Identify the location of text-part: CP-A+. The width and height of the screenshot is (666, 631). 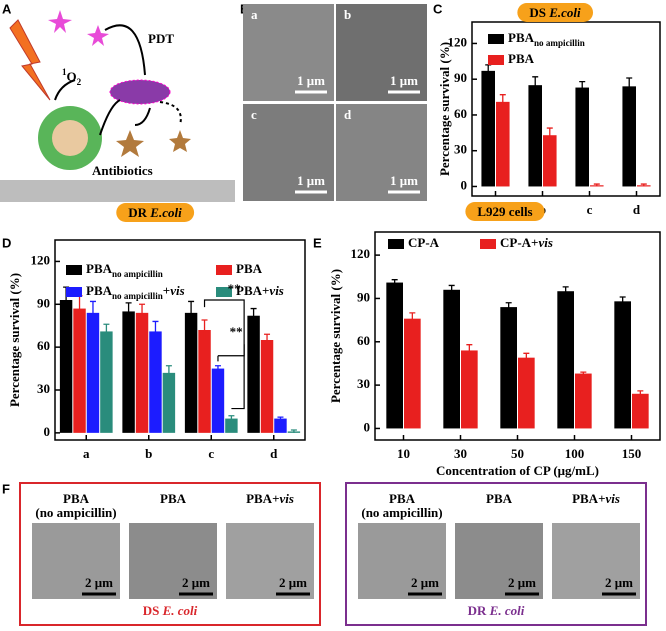
(519, 242).